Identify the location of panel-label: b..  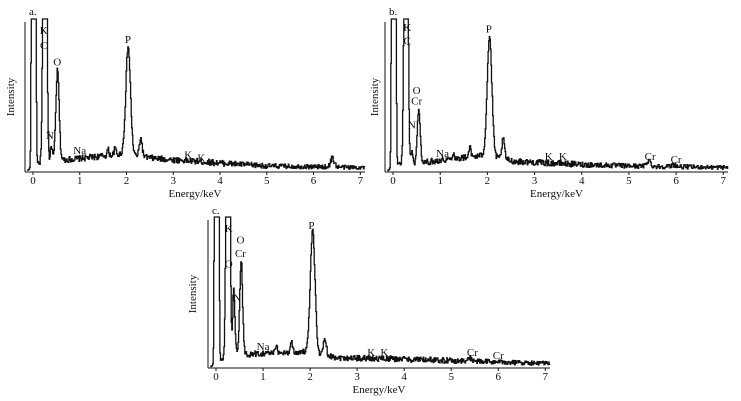
(393, 12).